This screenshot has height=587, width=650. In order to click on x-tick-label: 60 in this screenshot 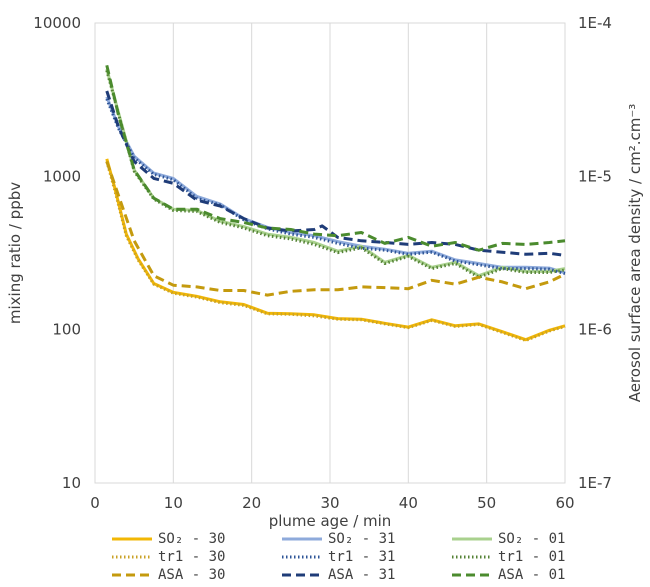, I will do `click(564, 503)`.